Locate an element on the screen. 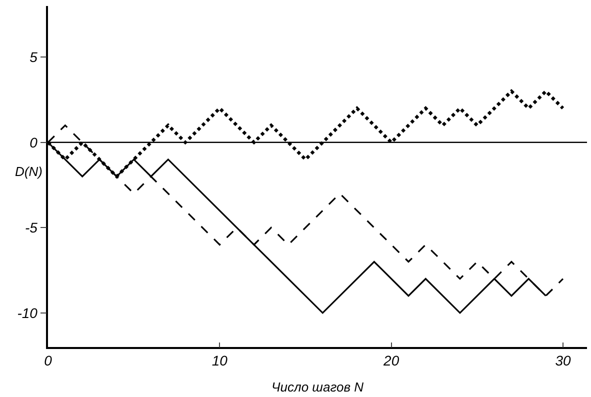  x-tick-label: 10 is located at coordinates (220, 360).